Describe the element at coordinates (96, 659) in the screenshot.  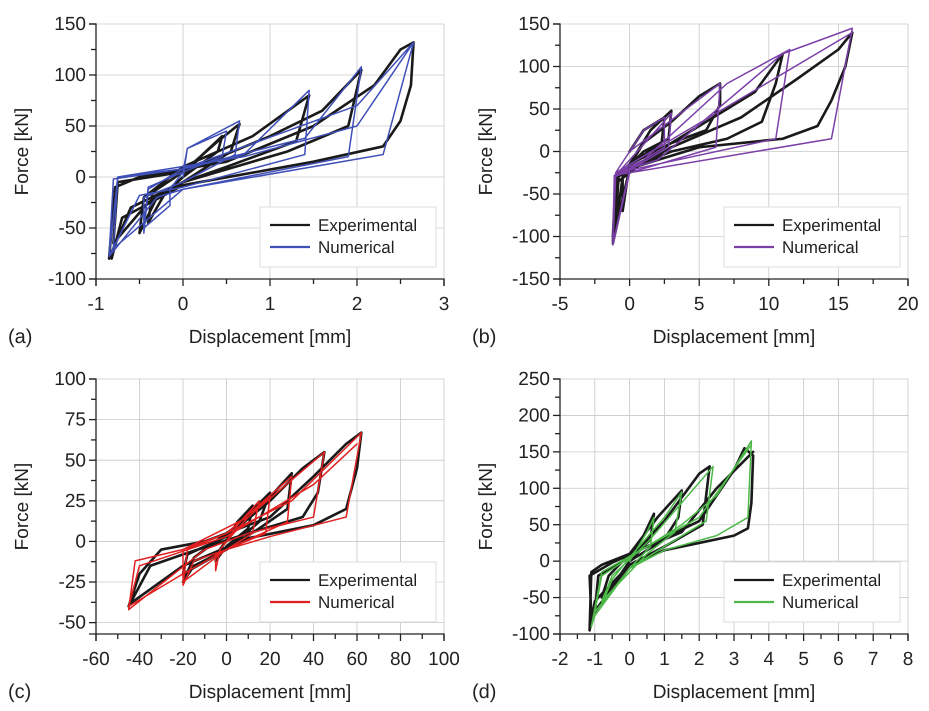
I see `x-tick-label: -60` at that location.